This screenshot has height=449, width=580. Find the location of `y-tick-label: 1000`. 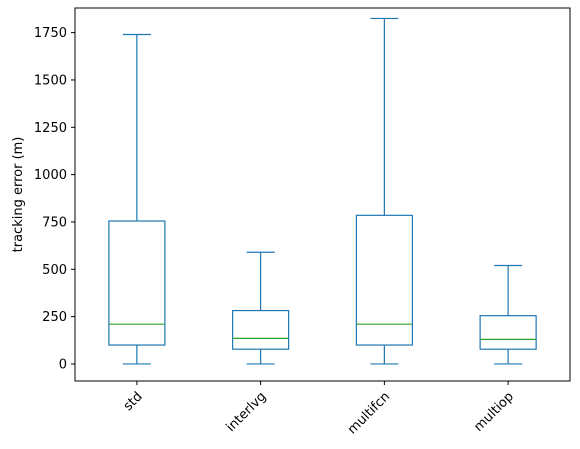

y-tick-label: 1000 is located at coordinates (50, 175).